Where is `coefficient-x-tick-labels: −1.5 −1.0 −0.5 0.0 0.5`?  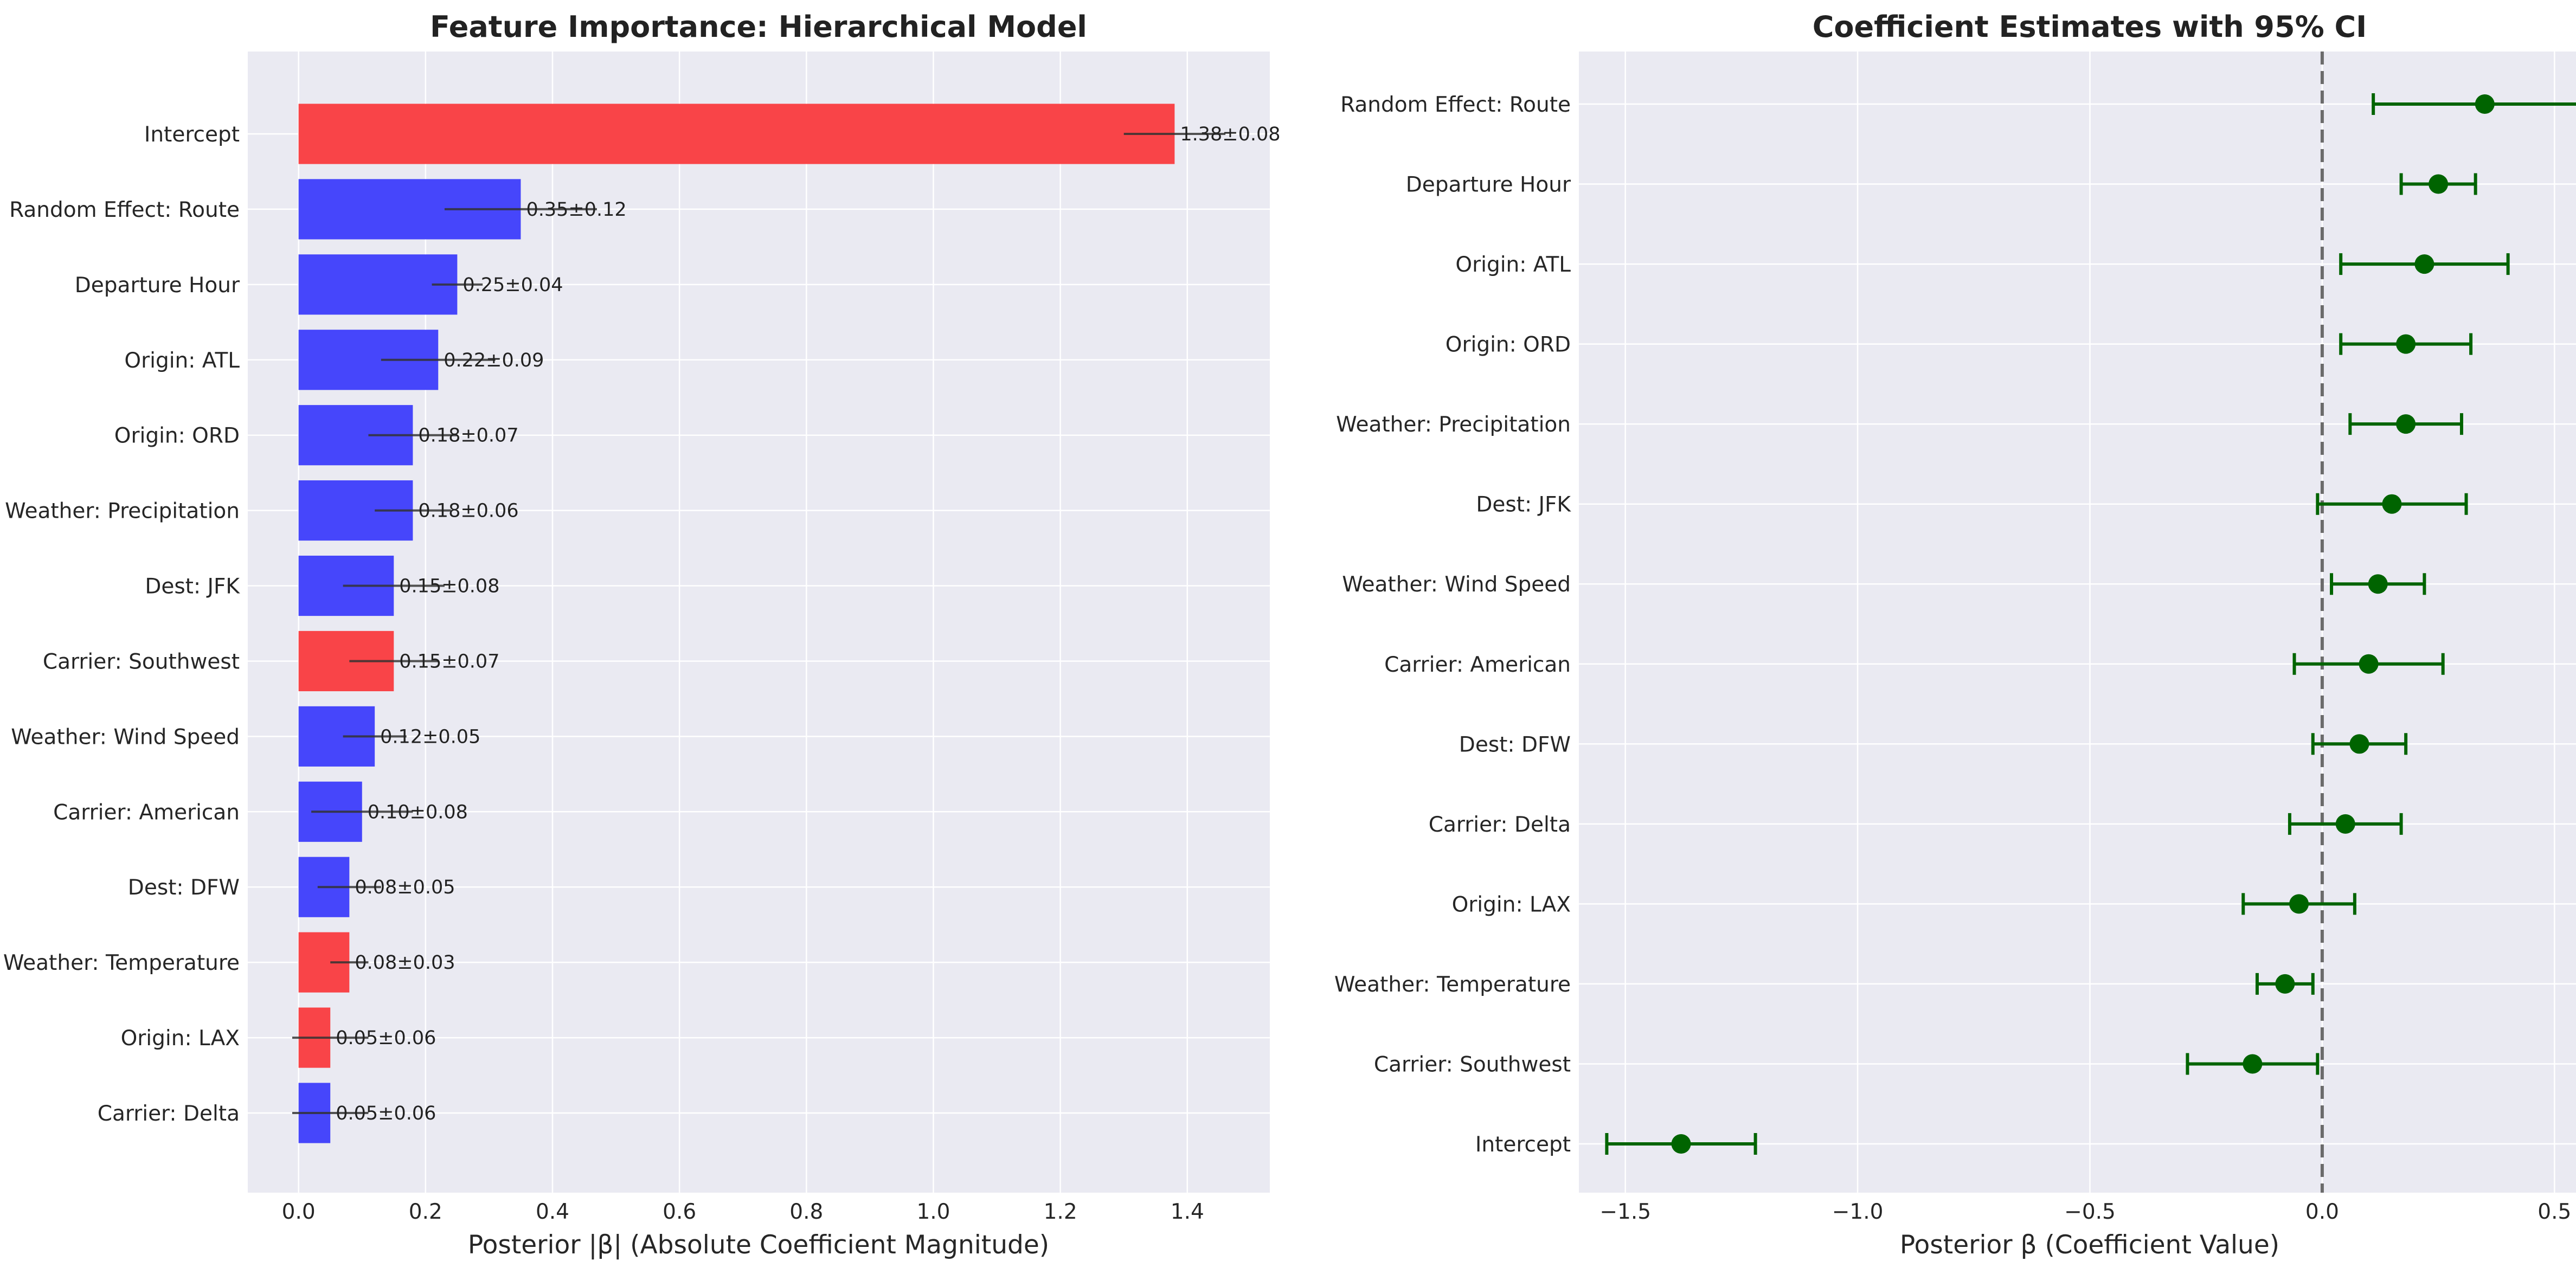
coefficient-x-tick-labels: −1.5 −1.0 −0.5 0.0 0.5 is located at coordinates (2085, 1212).